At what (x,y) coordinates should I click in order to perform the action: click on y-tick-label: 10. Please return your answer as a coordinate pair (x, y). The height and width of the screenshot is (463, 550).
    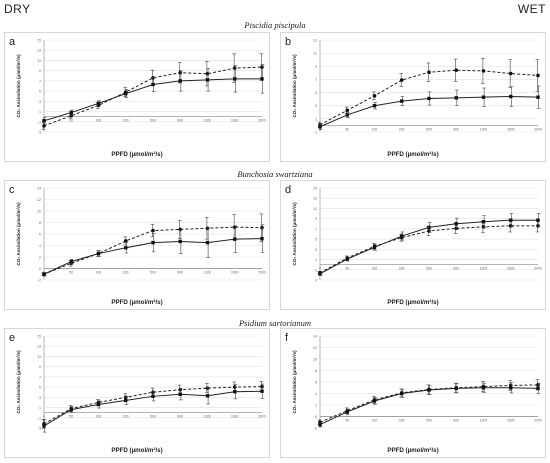
    Looking at the image, I should click on (315, 360).